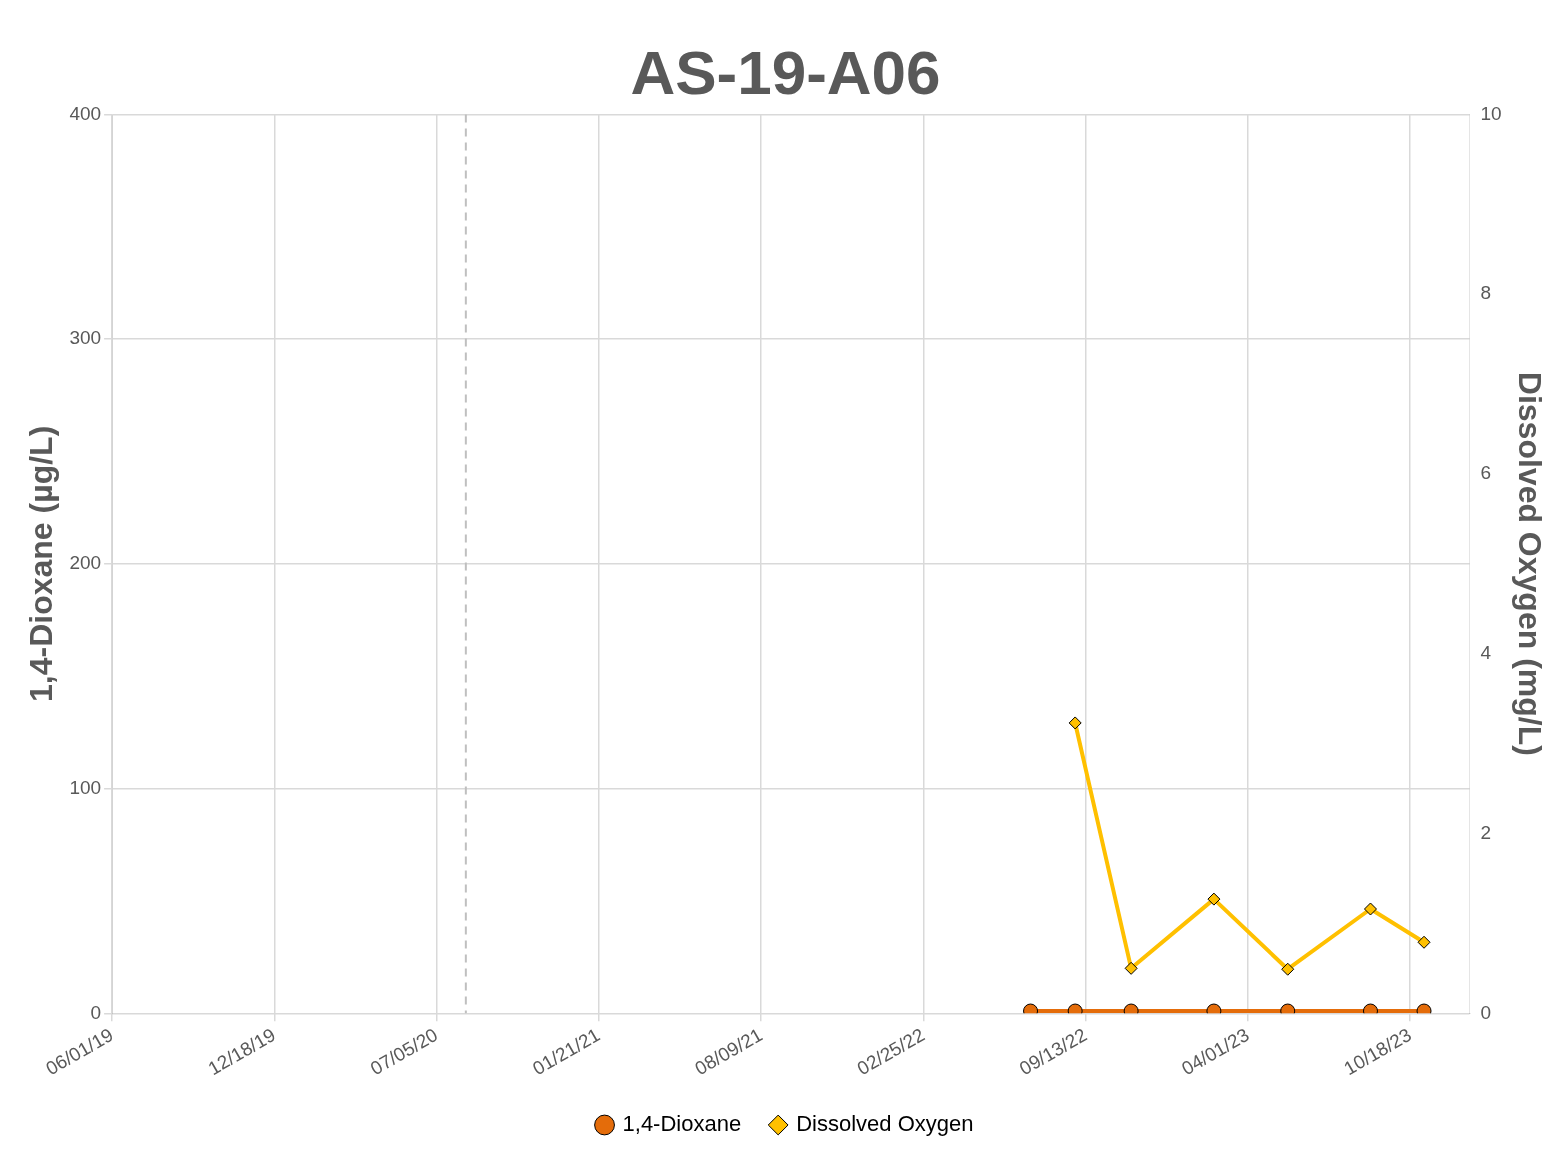  Describe the element at coordinates (1486, 652) in the screenshot. I see `y2-tick-label: 4` at that location.